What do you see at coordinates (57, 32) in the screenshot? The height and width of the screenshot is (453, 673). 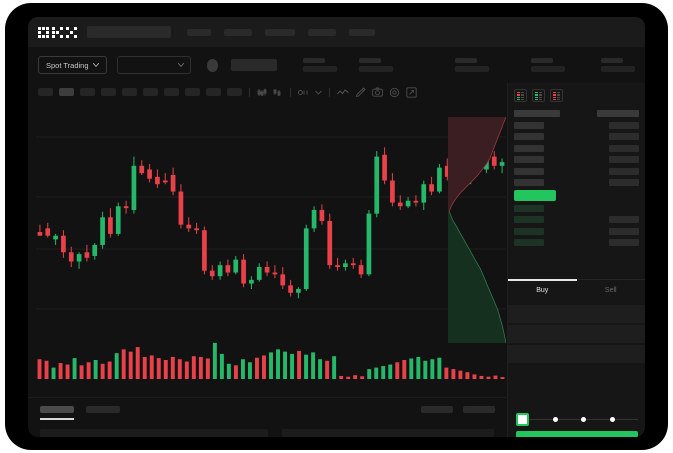 I see `okx-logo-icon` at bounding box center [57, 32].